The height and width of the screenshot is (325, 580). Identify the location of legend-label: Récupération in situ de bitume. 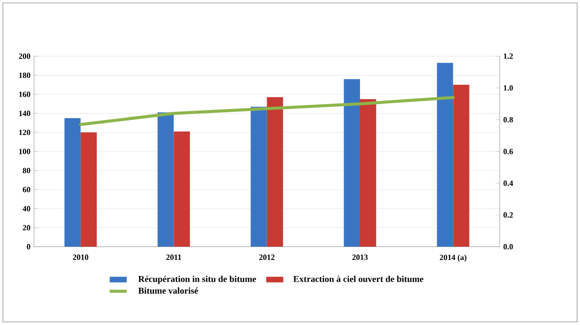
(197, 280).